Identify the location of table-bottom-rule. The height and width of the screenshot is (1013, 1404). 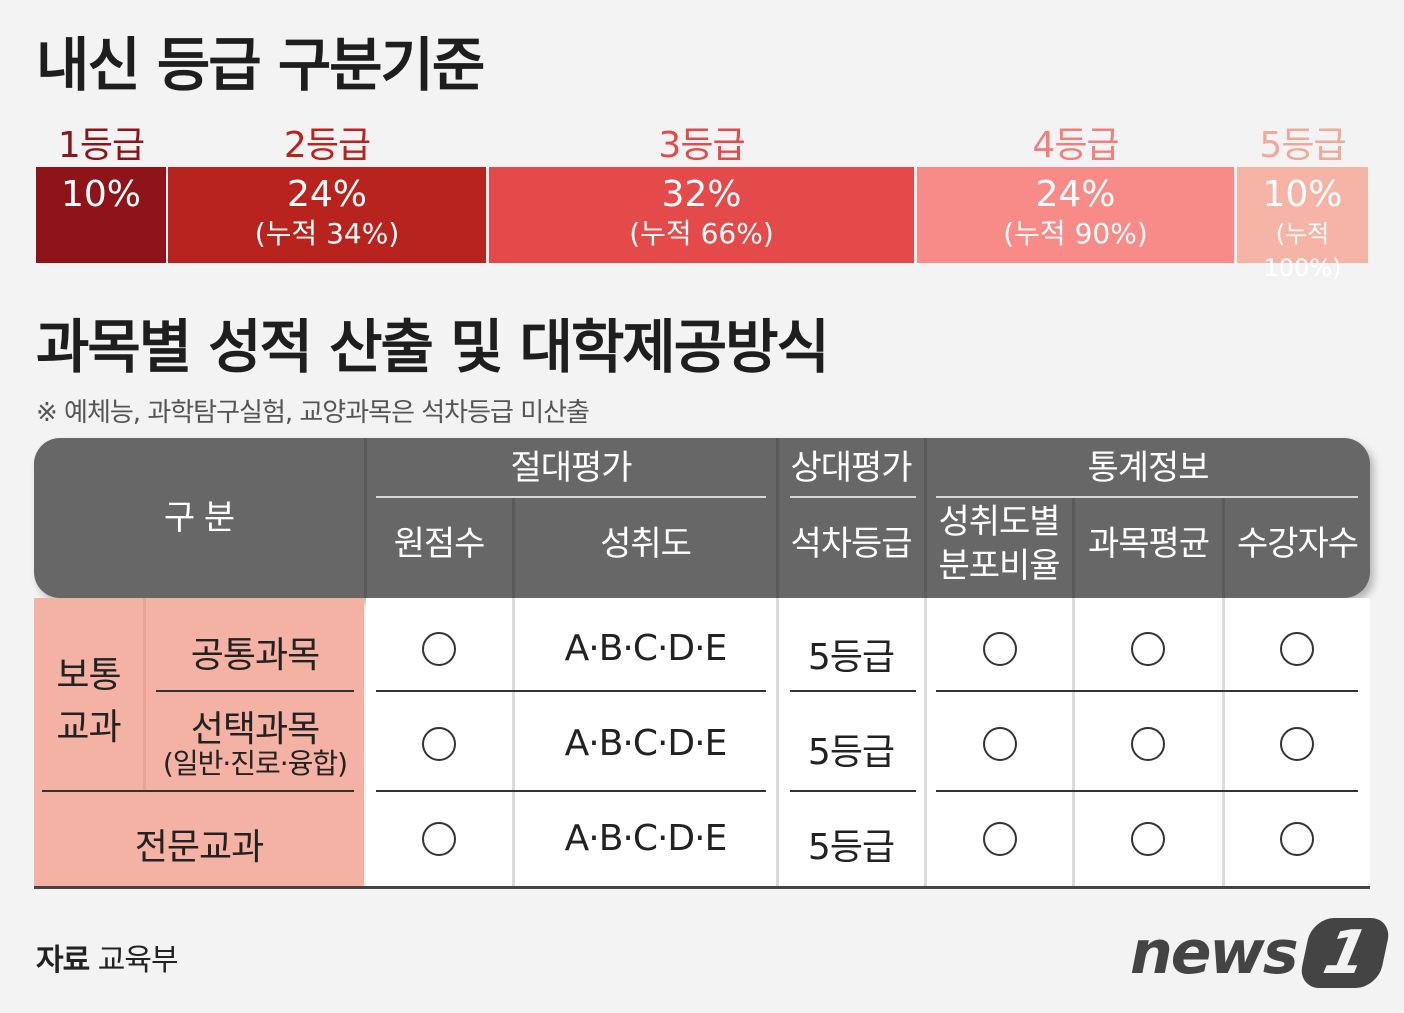
(702, 887).